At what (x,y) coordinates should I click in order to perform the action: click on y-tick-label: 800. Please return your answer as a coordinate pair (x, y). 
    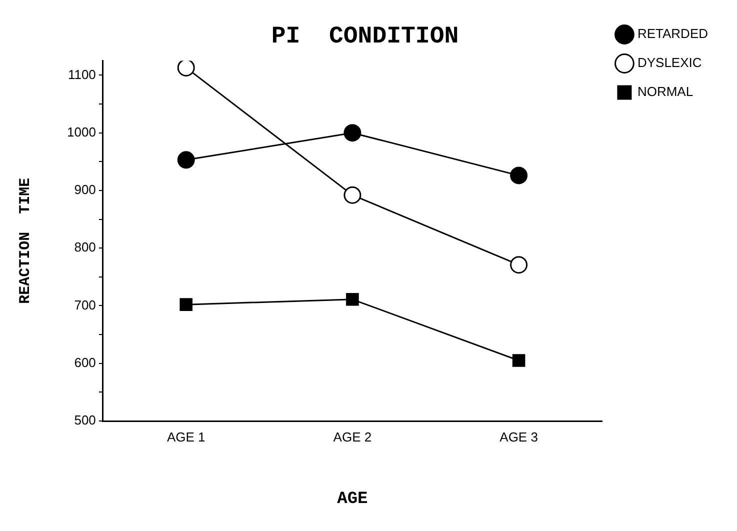
    Looking at the image, I should click on (85, 247).